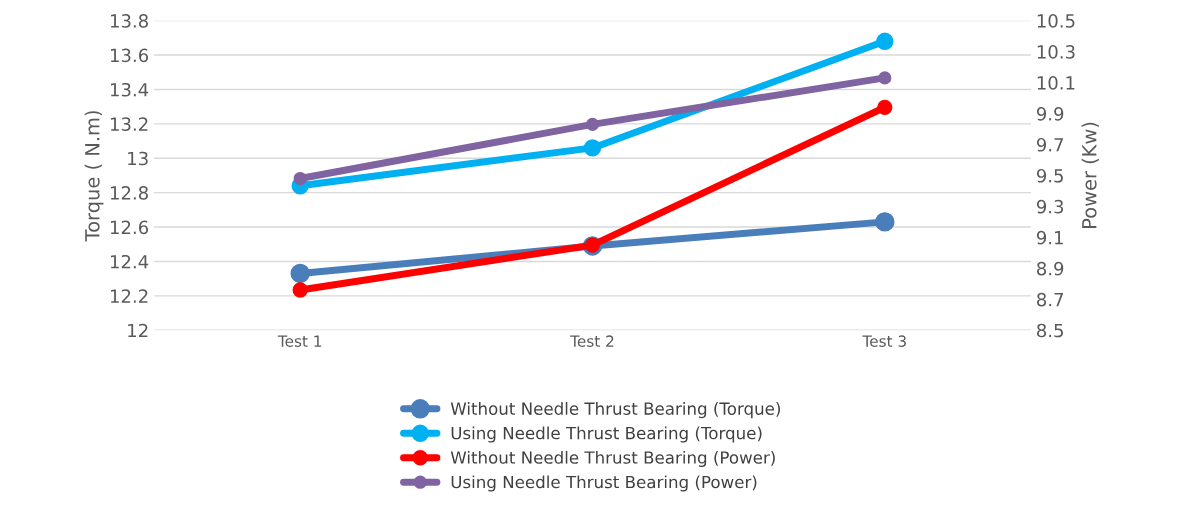  What do you see at coordinates (1049, 144) in the screenshot?
I see `y2-tick-label: 9.7` at bounding box center [1049, 144].